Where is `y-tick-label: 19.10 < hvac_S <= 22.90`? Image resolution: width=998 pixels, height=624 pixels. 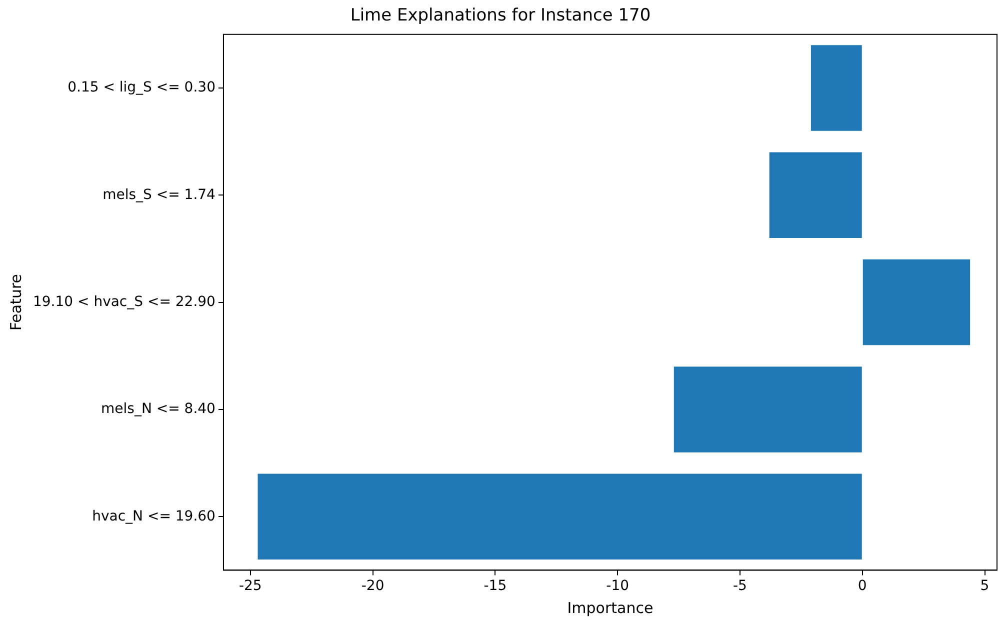
y-tick-label: 19.10 < hvac_S <= 22.90 is located at coordinates (124, 302).